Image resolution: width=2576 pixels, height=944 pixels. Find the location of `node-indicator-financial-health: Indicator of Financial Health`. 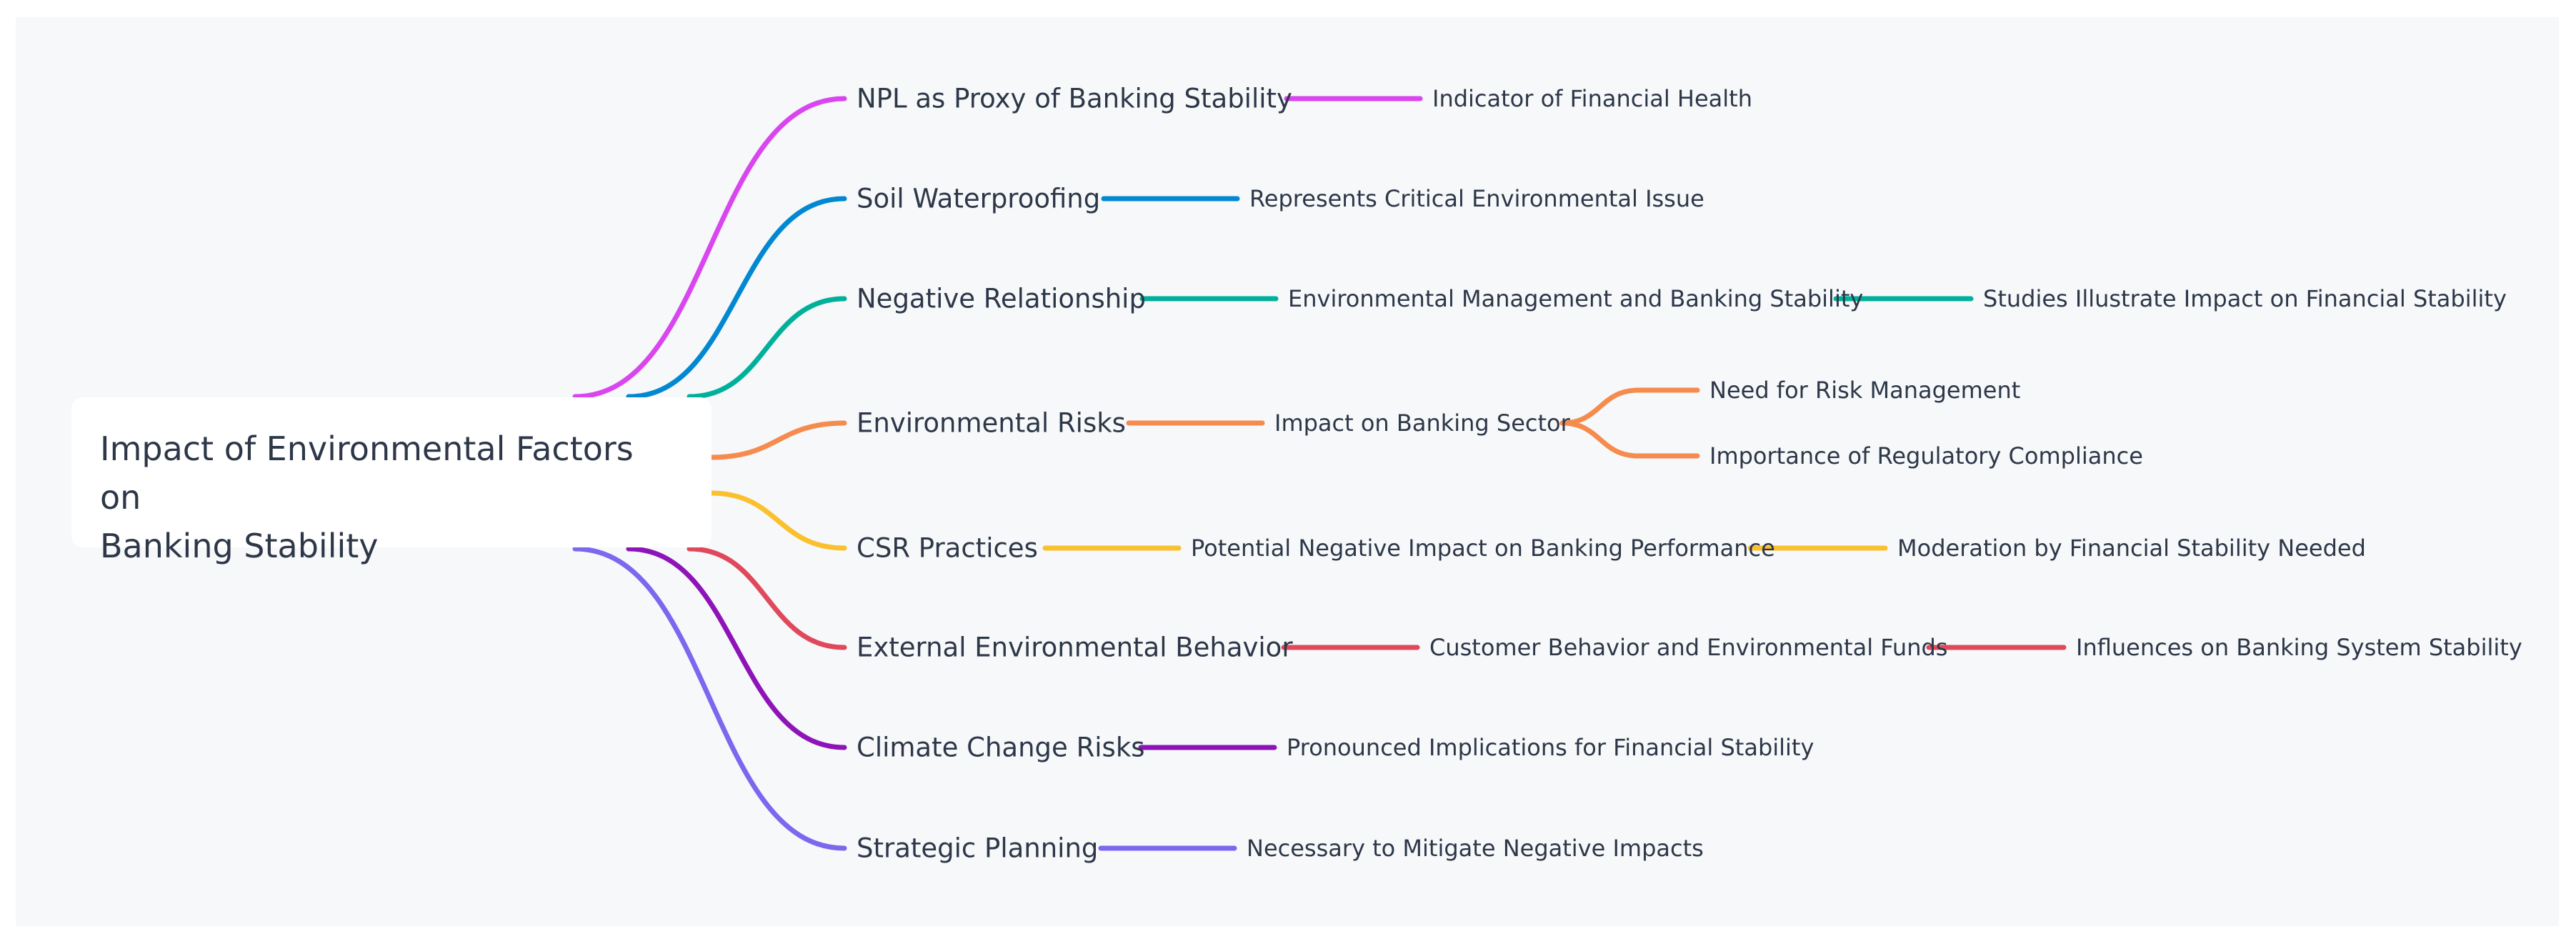

node-indicator-financial-health: Indicator of Financial Health is located at coordinates (1592, 99).